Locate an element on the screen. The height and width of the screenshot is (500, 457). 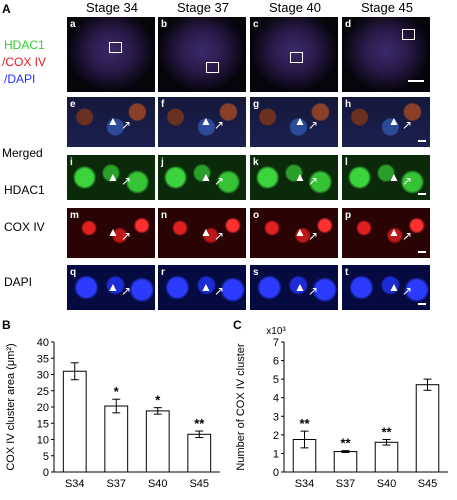
micrograph-overview-2: b is located at coordinates (202, 54).